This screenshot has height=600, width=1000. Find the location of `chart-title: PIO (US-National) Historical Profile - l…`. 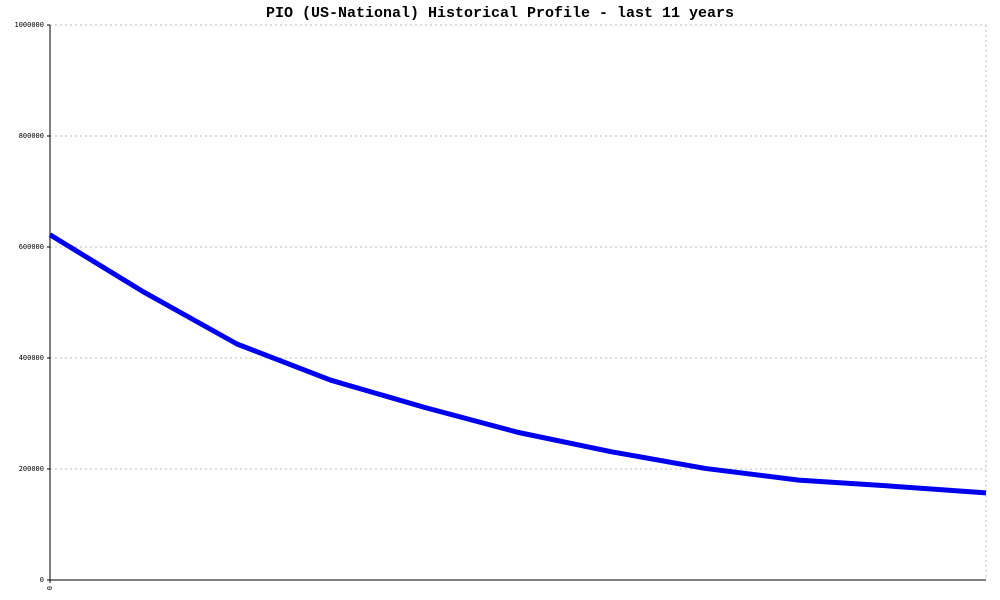

chart-title: PIO (US-National) Historical Profile - l… is located at coordinates (500, 13).